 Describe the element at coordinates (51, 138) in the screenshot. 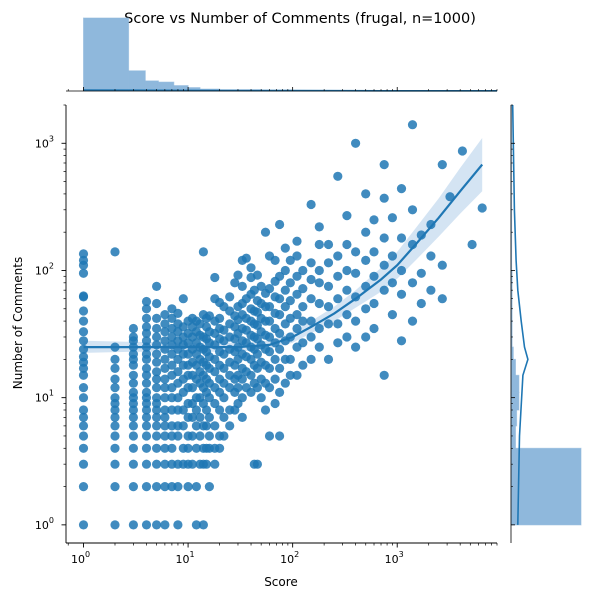

I see `y-tick-exponent: 3` at that location.